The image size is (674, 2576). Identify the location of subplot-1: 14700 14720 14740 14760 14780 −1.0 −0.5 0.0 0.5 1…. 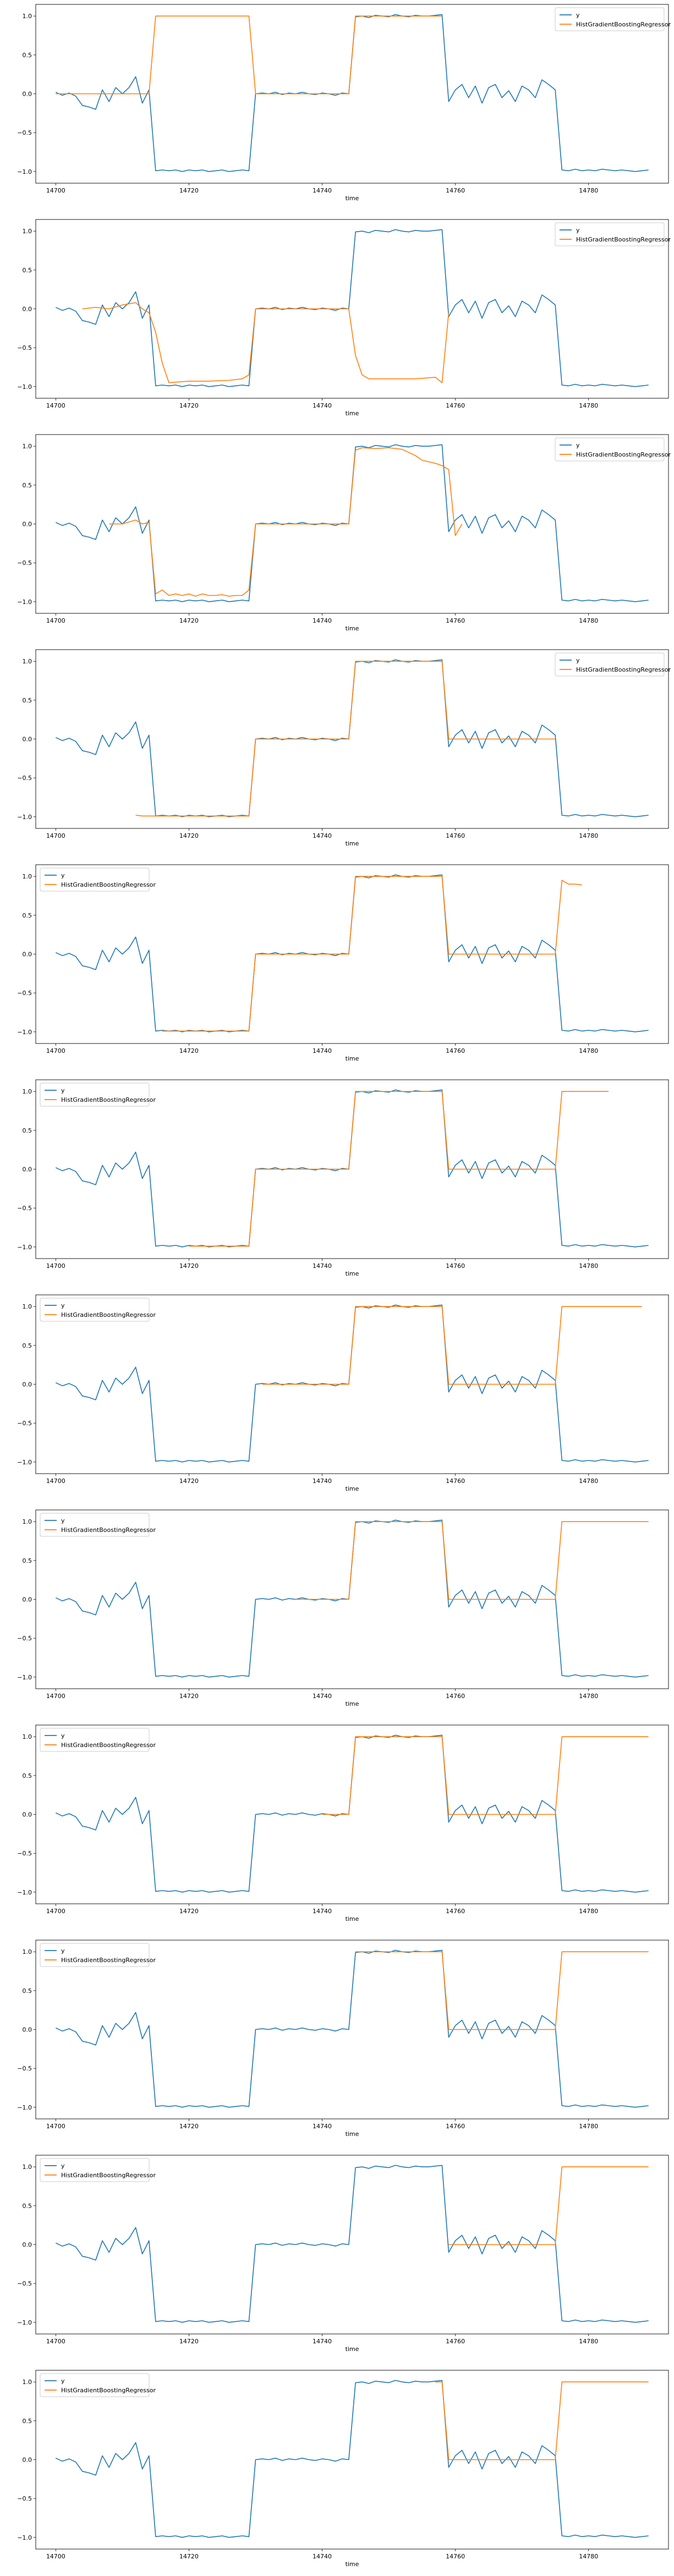
(344, 103).